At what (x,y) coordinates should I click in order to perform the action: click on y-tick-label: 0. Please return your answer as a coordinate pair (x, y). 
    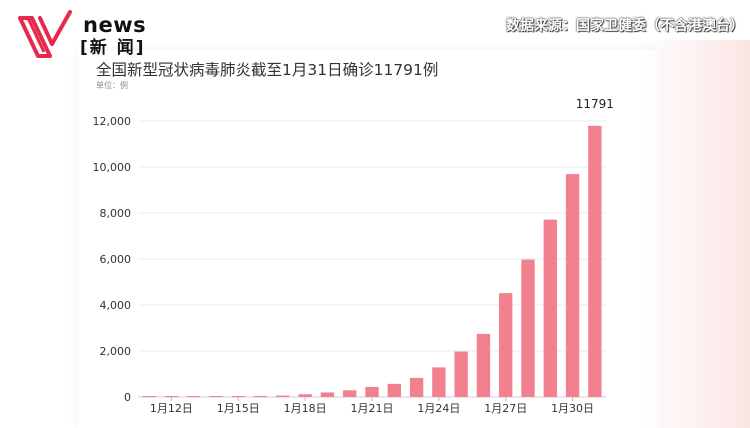
    Looking at the image, I should click on (127, 397).